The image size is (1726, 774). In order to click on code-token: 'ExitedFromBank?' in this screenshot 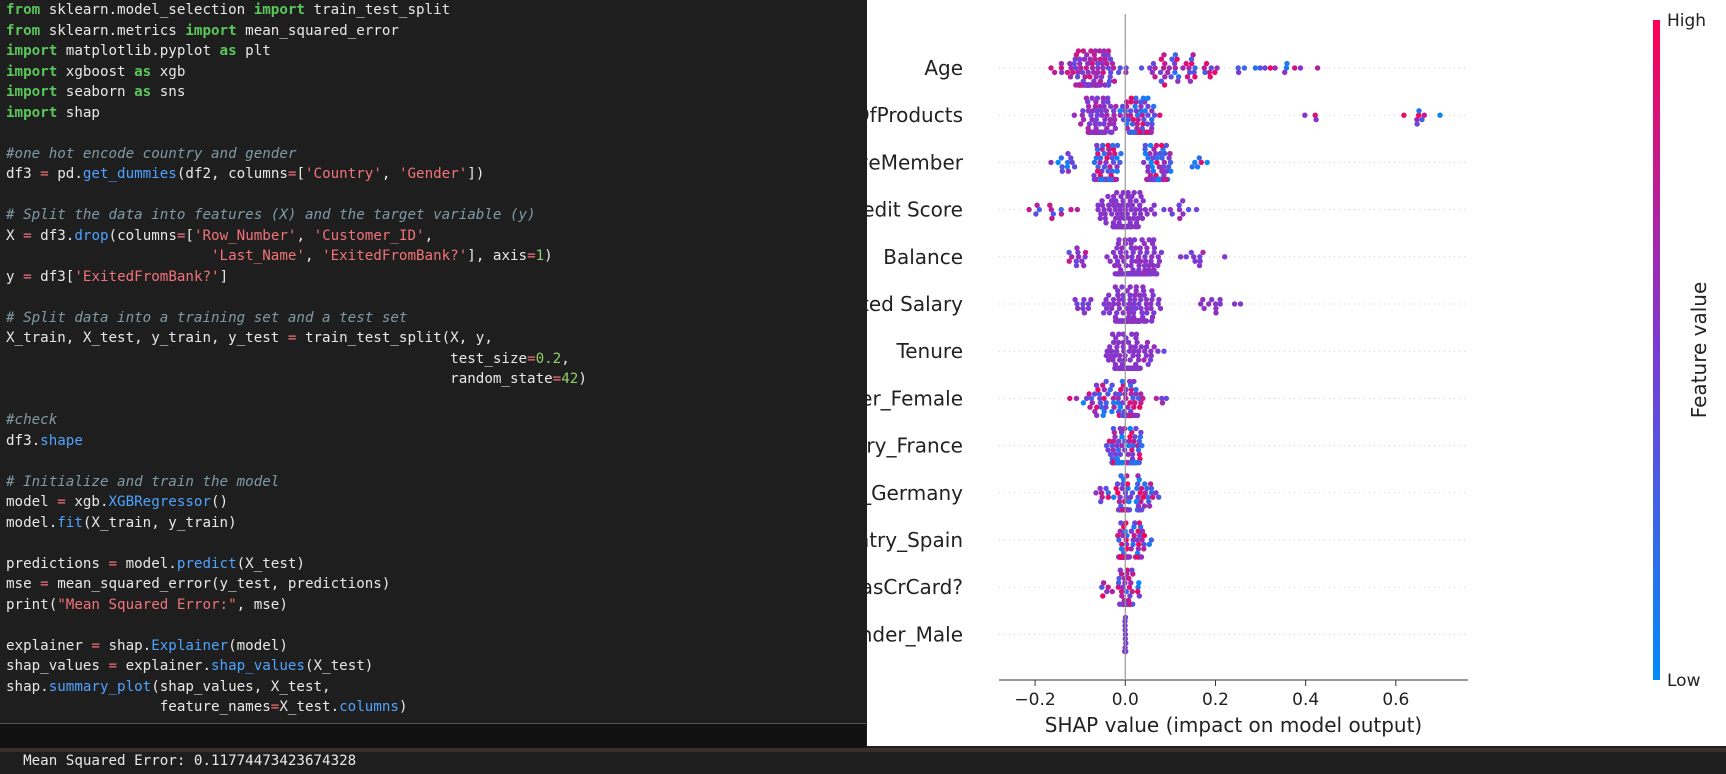, I will do `click(147, 276)`.